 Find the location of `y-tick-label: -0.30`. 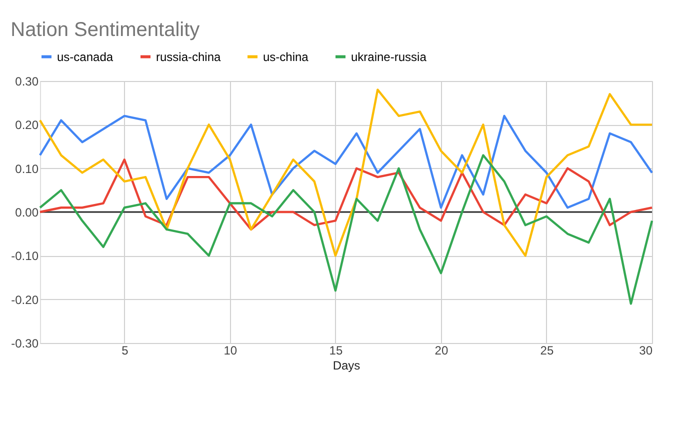

y-tick-label: -0.30 is located at coordinates (25, 343).